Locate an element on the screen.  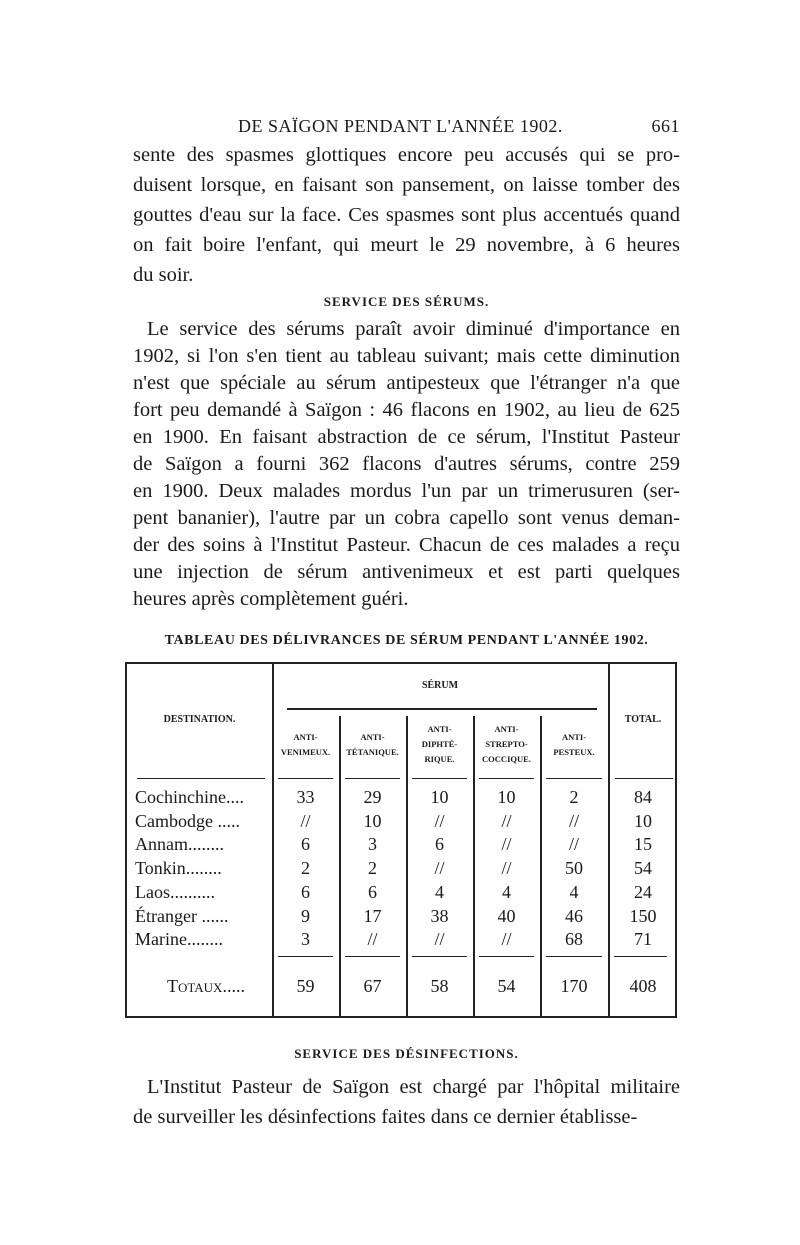
column-header-2: DIPHTÉ- is located at coordinates (439, 744).